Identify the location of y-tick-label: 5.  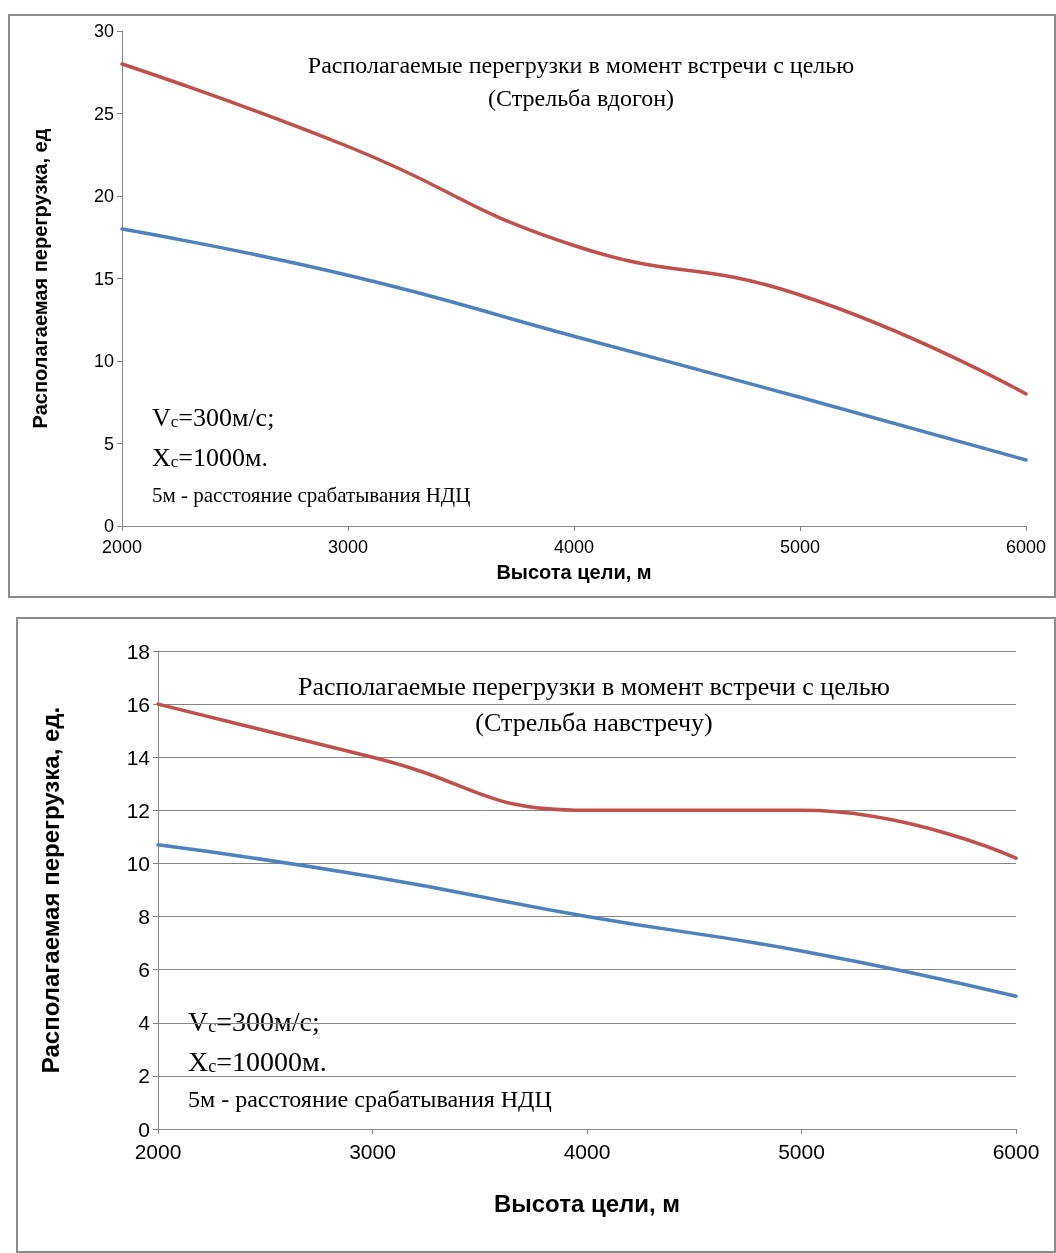
(108, 443).